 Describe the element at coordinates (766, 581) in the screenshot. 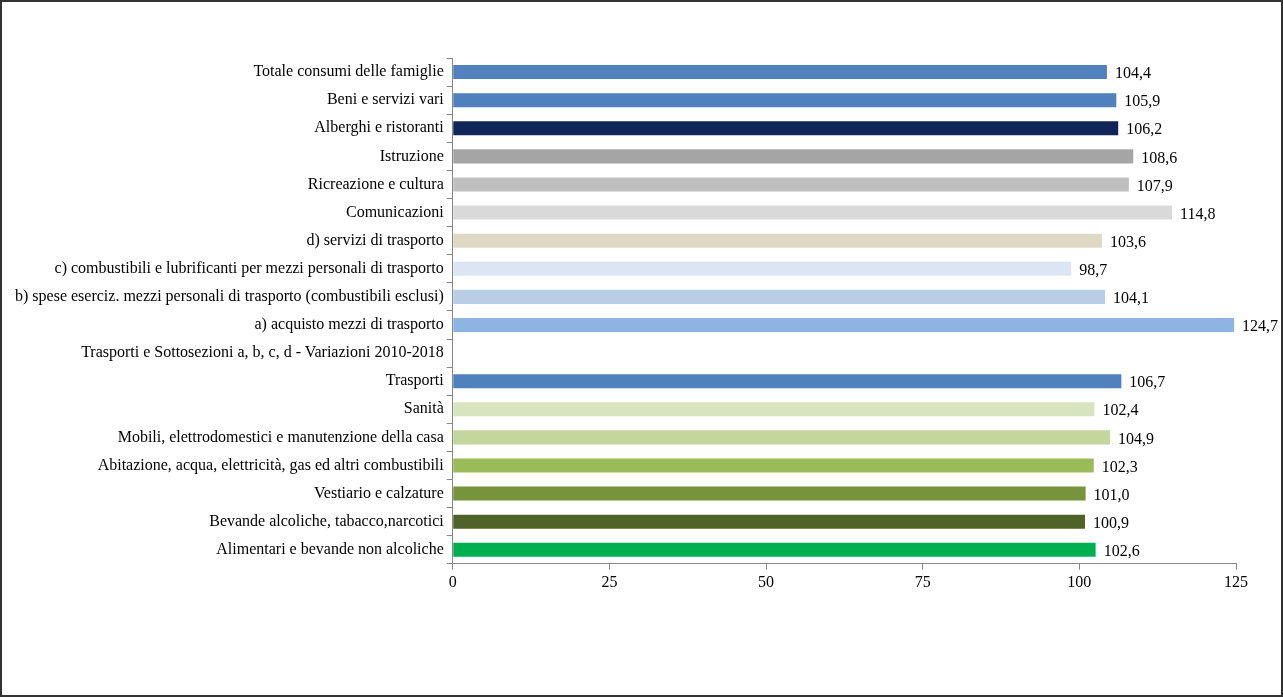

I see `x-tick-label: 50` at that location.